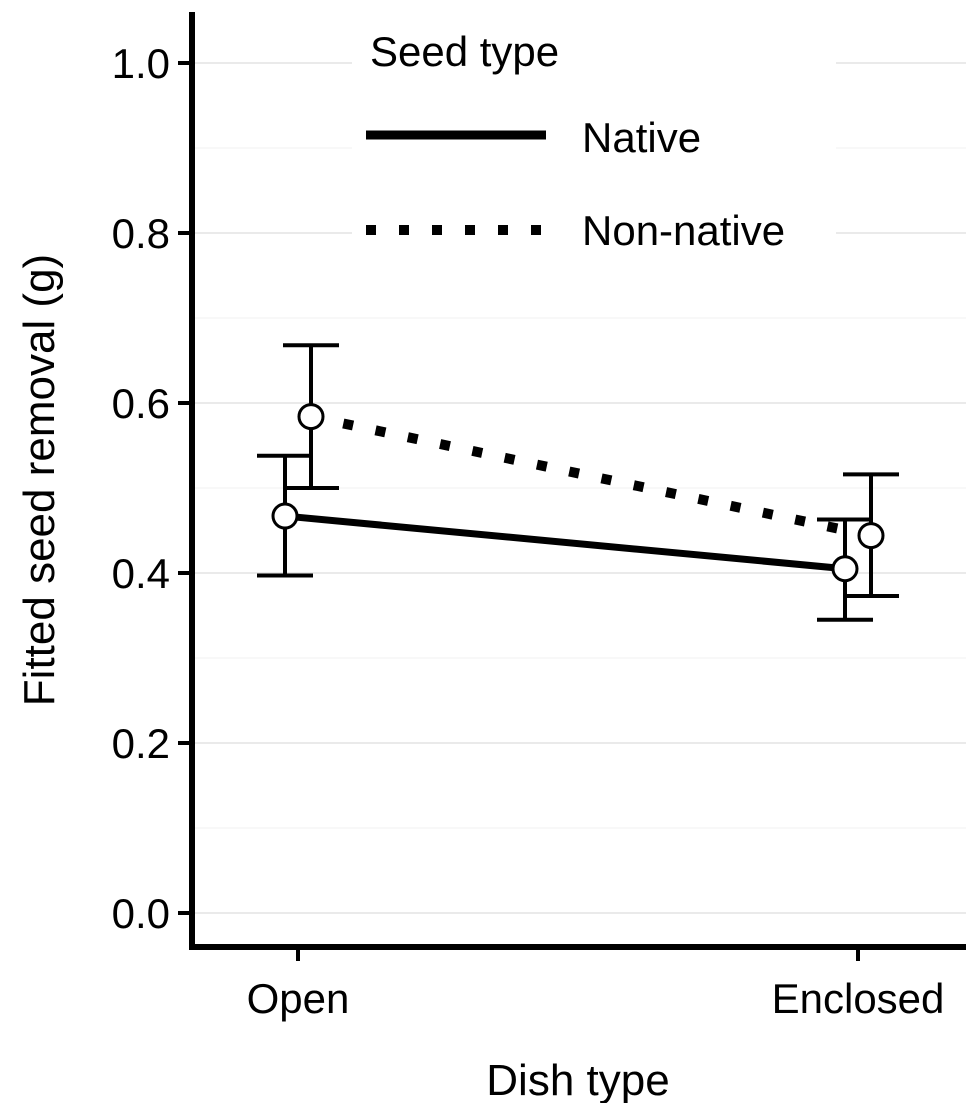 The height and width of the screenshot is (1103, 966). I want to click on y-tick-label: 0.6, so click(141, 403).